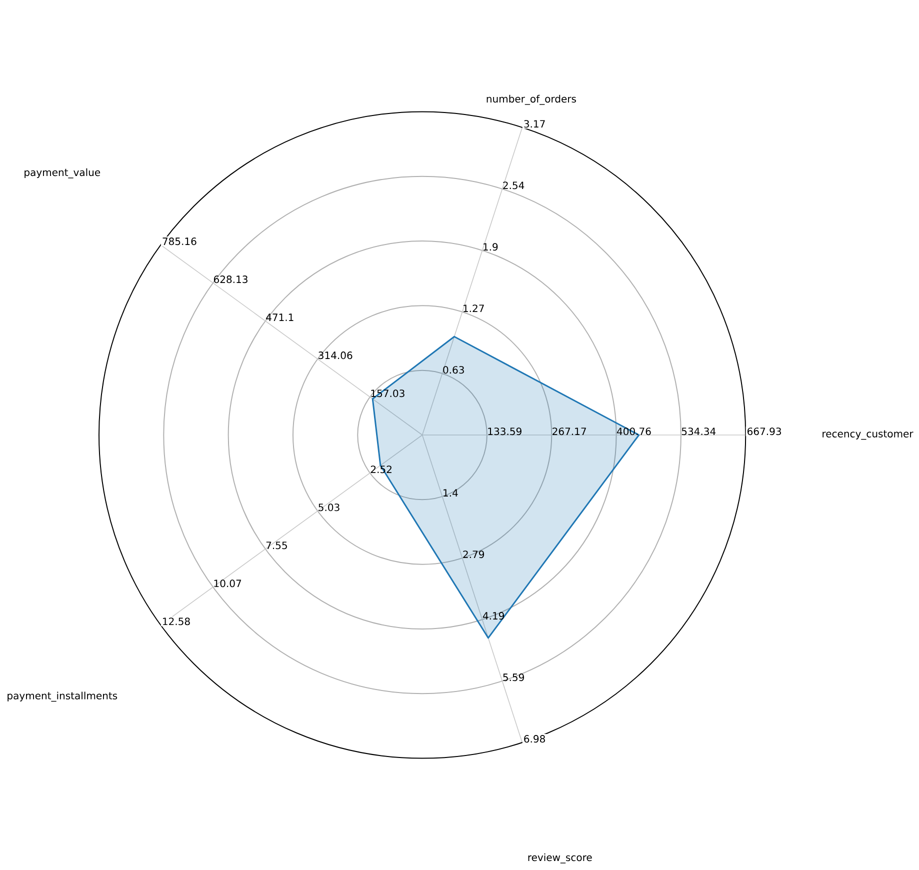 The width and height of the screenshot is (919, 870). Describe the element at coordinates (569, 432) in the screenshot. I see `text: 267.17` at that location.